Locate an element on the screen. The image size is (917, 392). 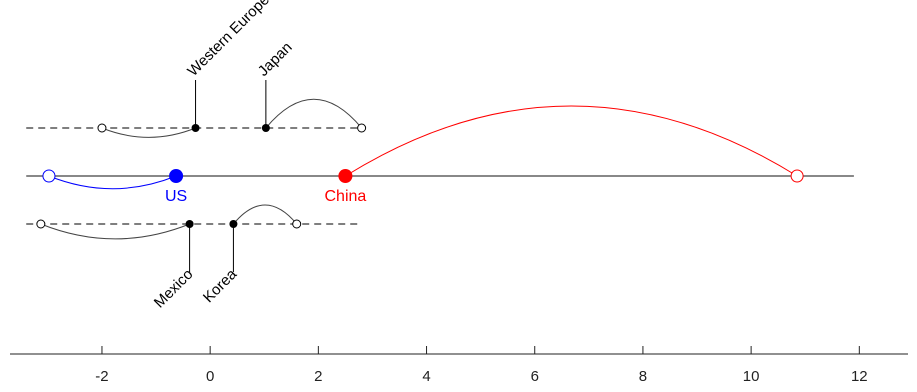
x-tick-label: -2 is located at coordinates (101, 376).